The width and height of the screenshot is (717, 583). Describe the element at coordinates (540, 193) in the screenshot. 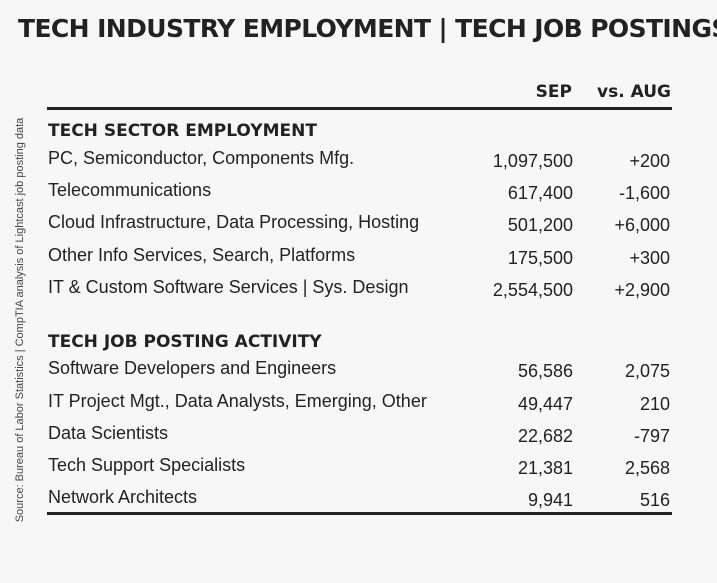

I see `row-sep-value: 617,400` at that location.